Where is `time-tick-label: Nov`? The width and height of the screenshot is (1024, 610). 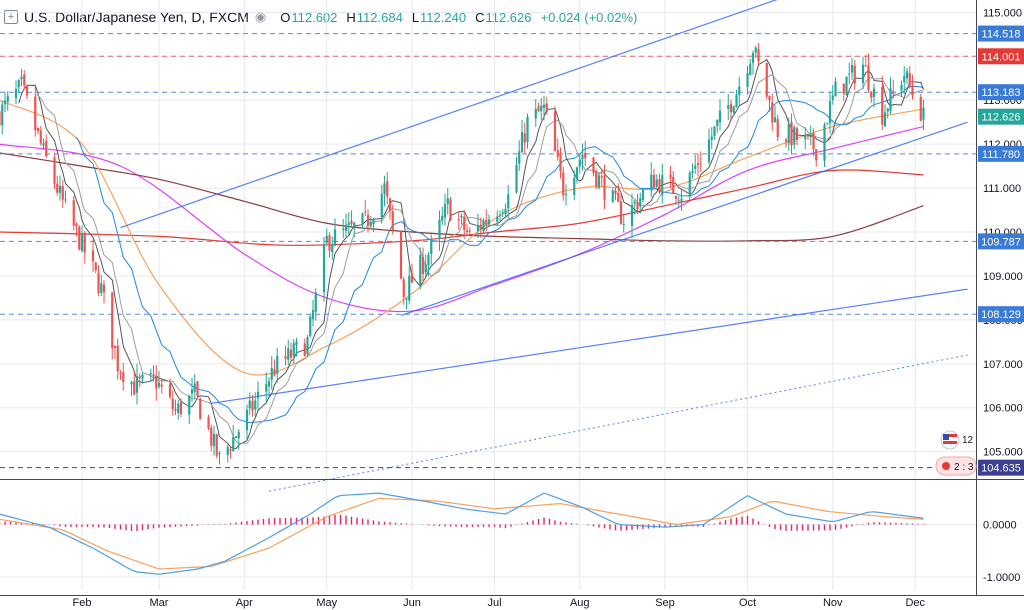 time-tick-label: Nov is located at coordinates (833, 603).